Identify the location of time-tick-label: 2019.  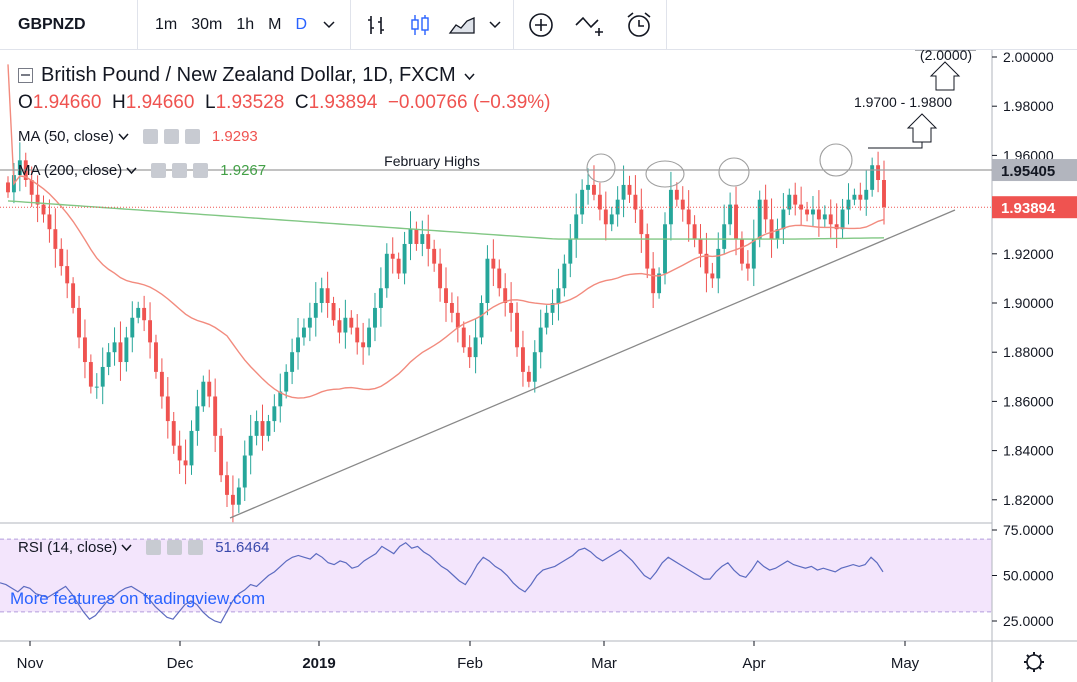
(318, 663).